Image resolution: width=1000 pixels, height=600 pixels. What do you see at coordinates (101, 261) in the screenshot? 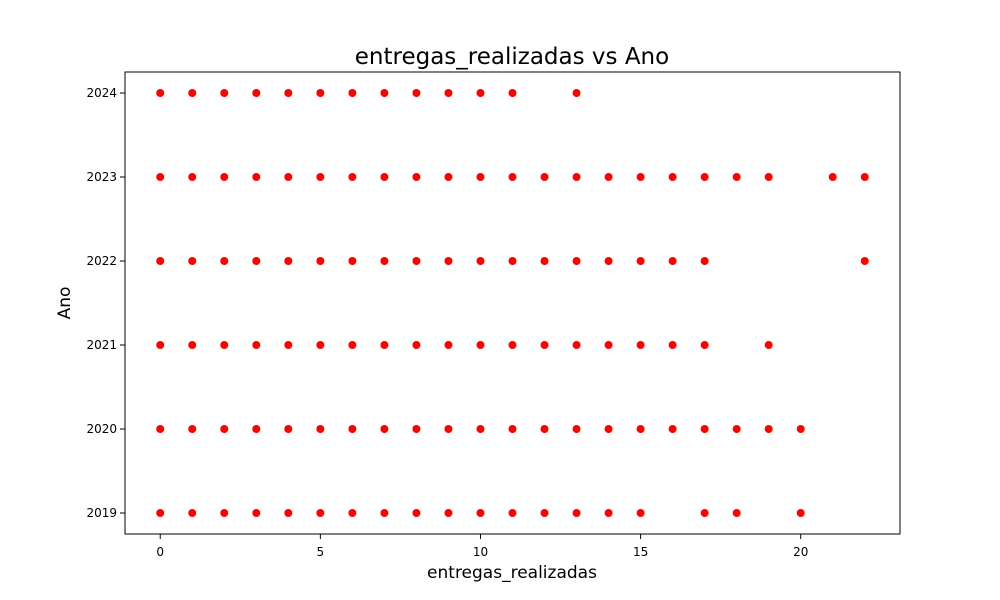
I see `y-tick-label: 2022` at bounding box center [101, 261].